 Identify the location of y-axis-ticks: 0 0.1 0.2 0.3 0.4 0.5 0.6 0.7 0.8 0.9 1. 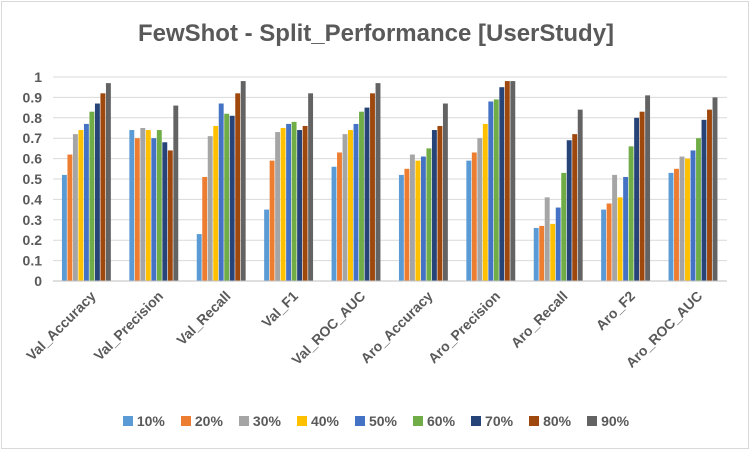
(33, 179).